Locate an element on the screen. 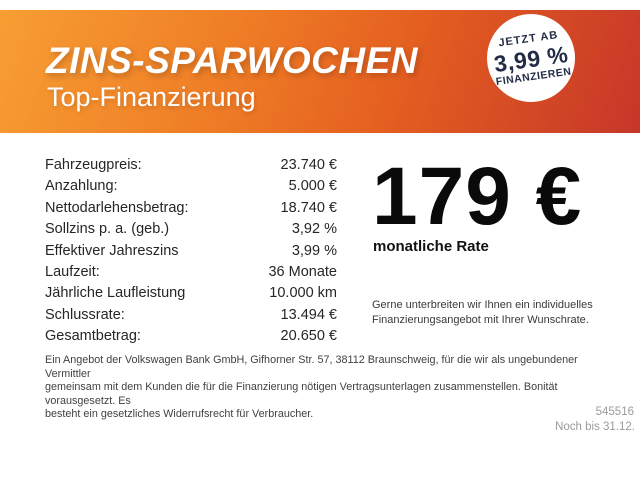  monthly-rate-amount: 179 € is located at coordinates (477, 196).